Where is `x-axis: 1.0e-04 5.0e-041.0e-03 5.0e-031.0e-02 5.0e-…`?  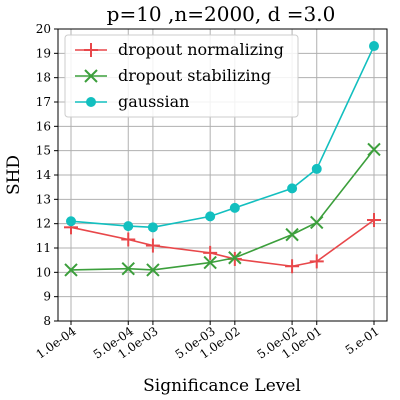 x-axis: 1.0e-04 5.0e-041.0e-03 5.0e-031.0e-02 5.0e-… is located at coordinates (207, 341).